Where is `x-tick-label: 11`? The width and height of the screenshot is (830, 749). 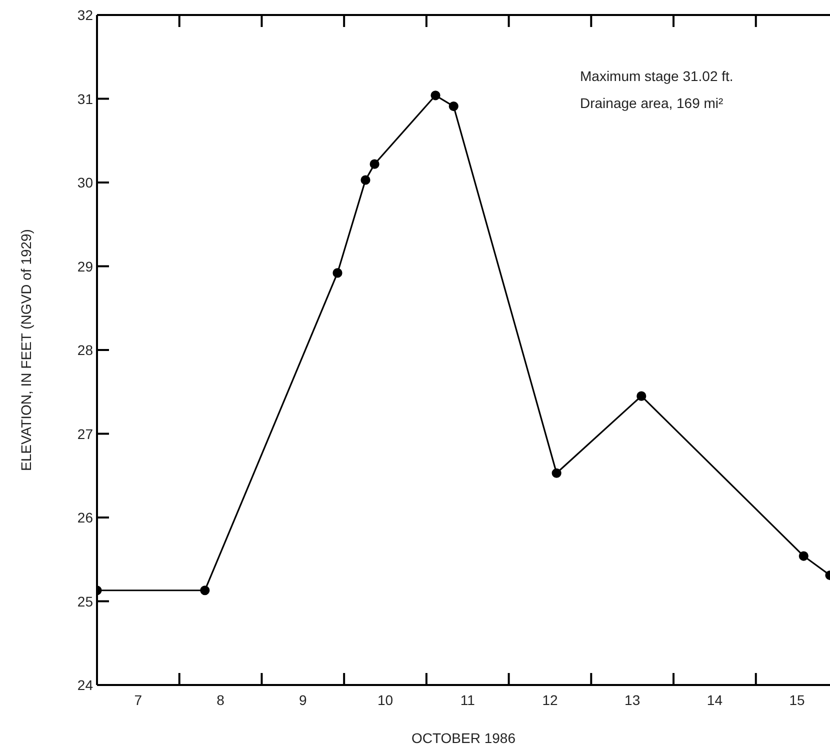
x-tick-label: 11 is located at coordinates (468, 700).